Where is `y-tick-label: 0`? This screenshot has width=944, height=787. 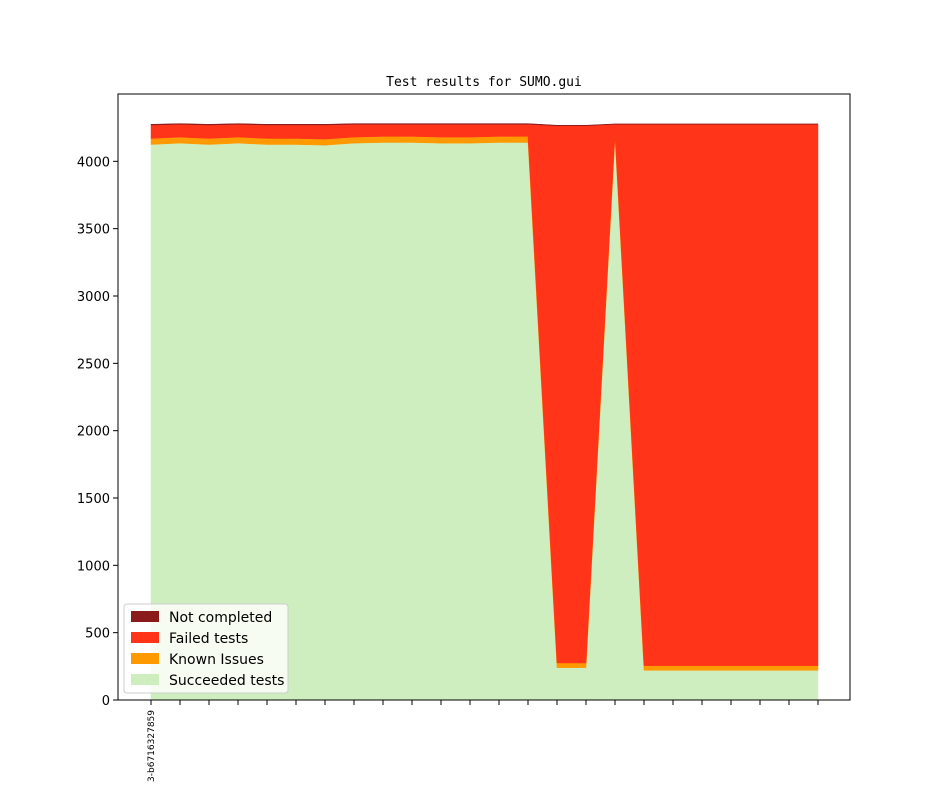
y-tick-label: 0 is located at coordinates (106, 701).